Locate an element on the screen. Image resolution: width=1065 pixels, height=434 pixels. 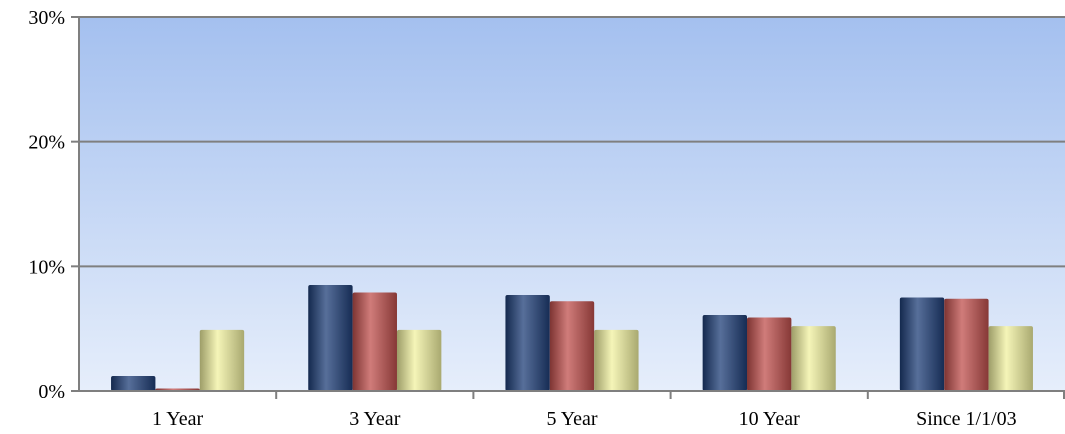
x-tick-label: 1 Year is located at coordinates (177, 419).